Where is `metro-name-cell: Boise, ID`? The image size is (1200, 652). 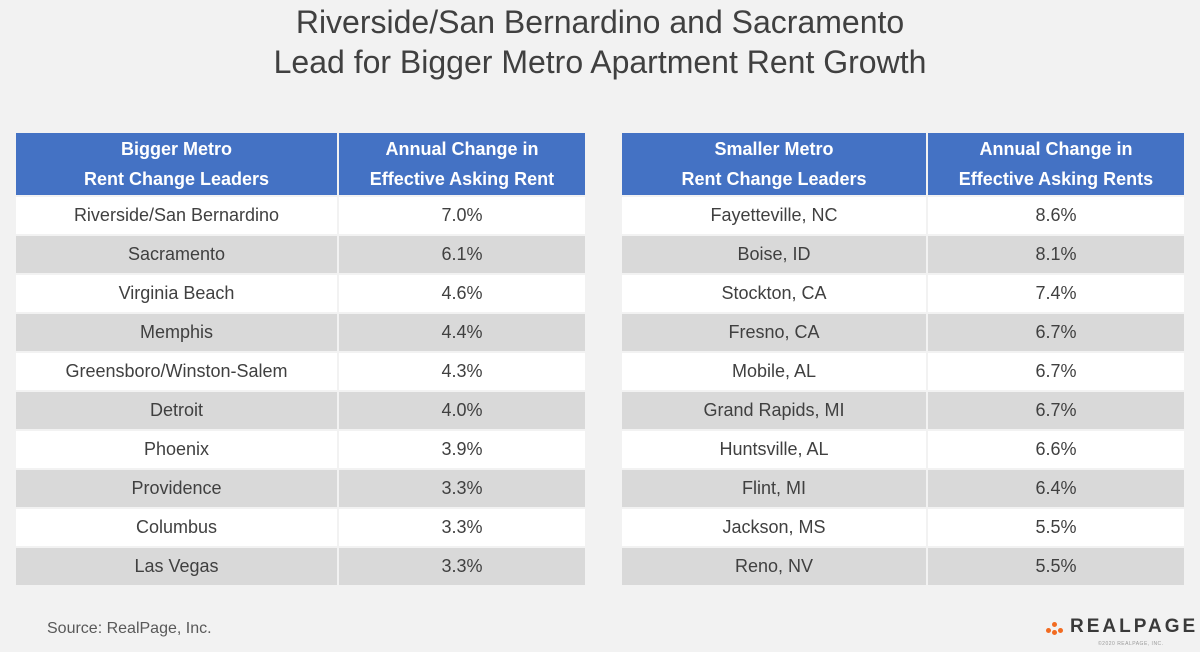
metro-name-cell: Boise, ID is located at coordinates (775, 253).